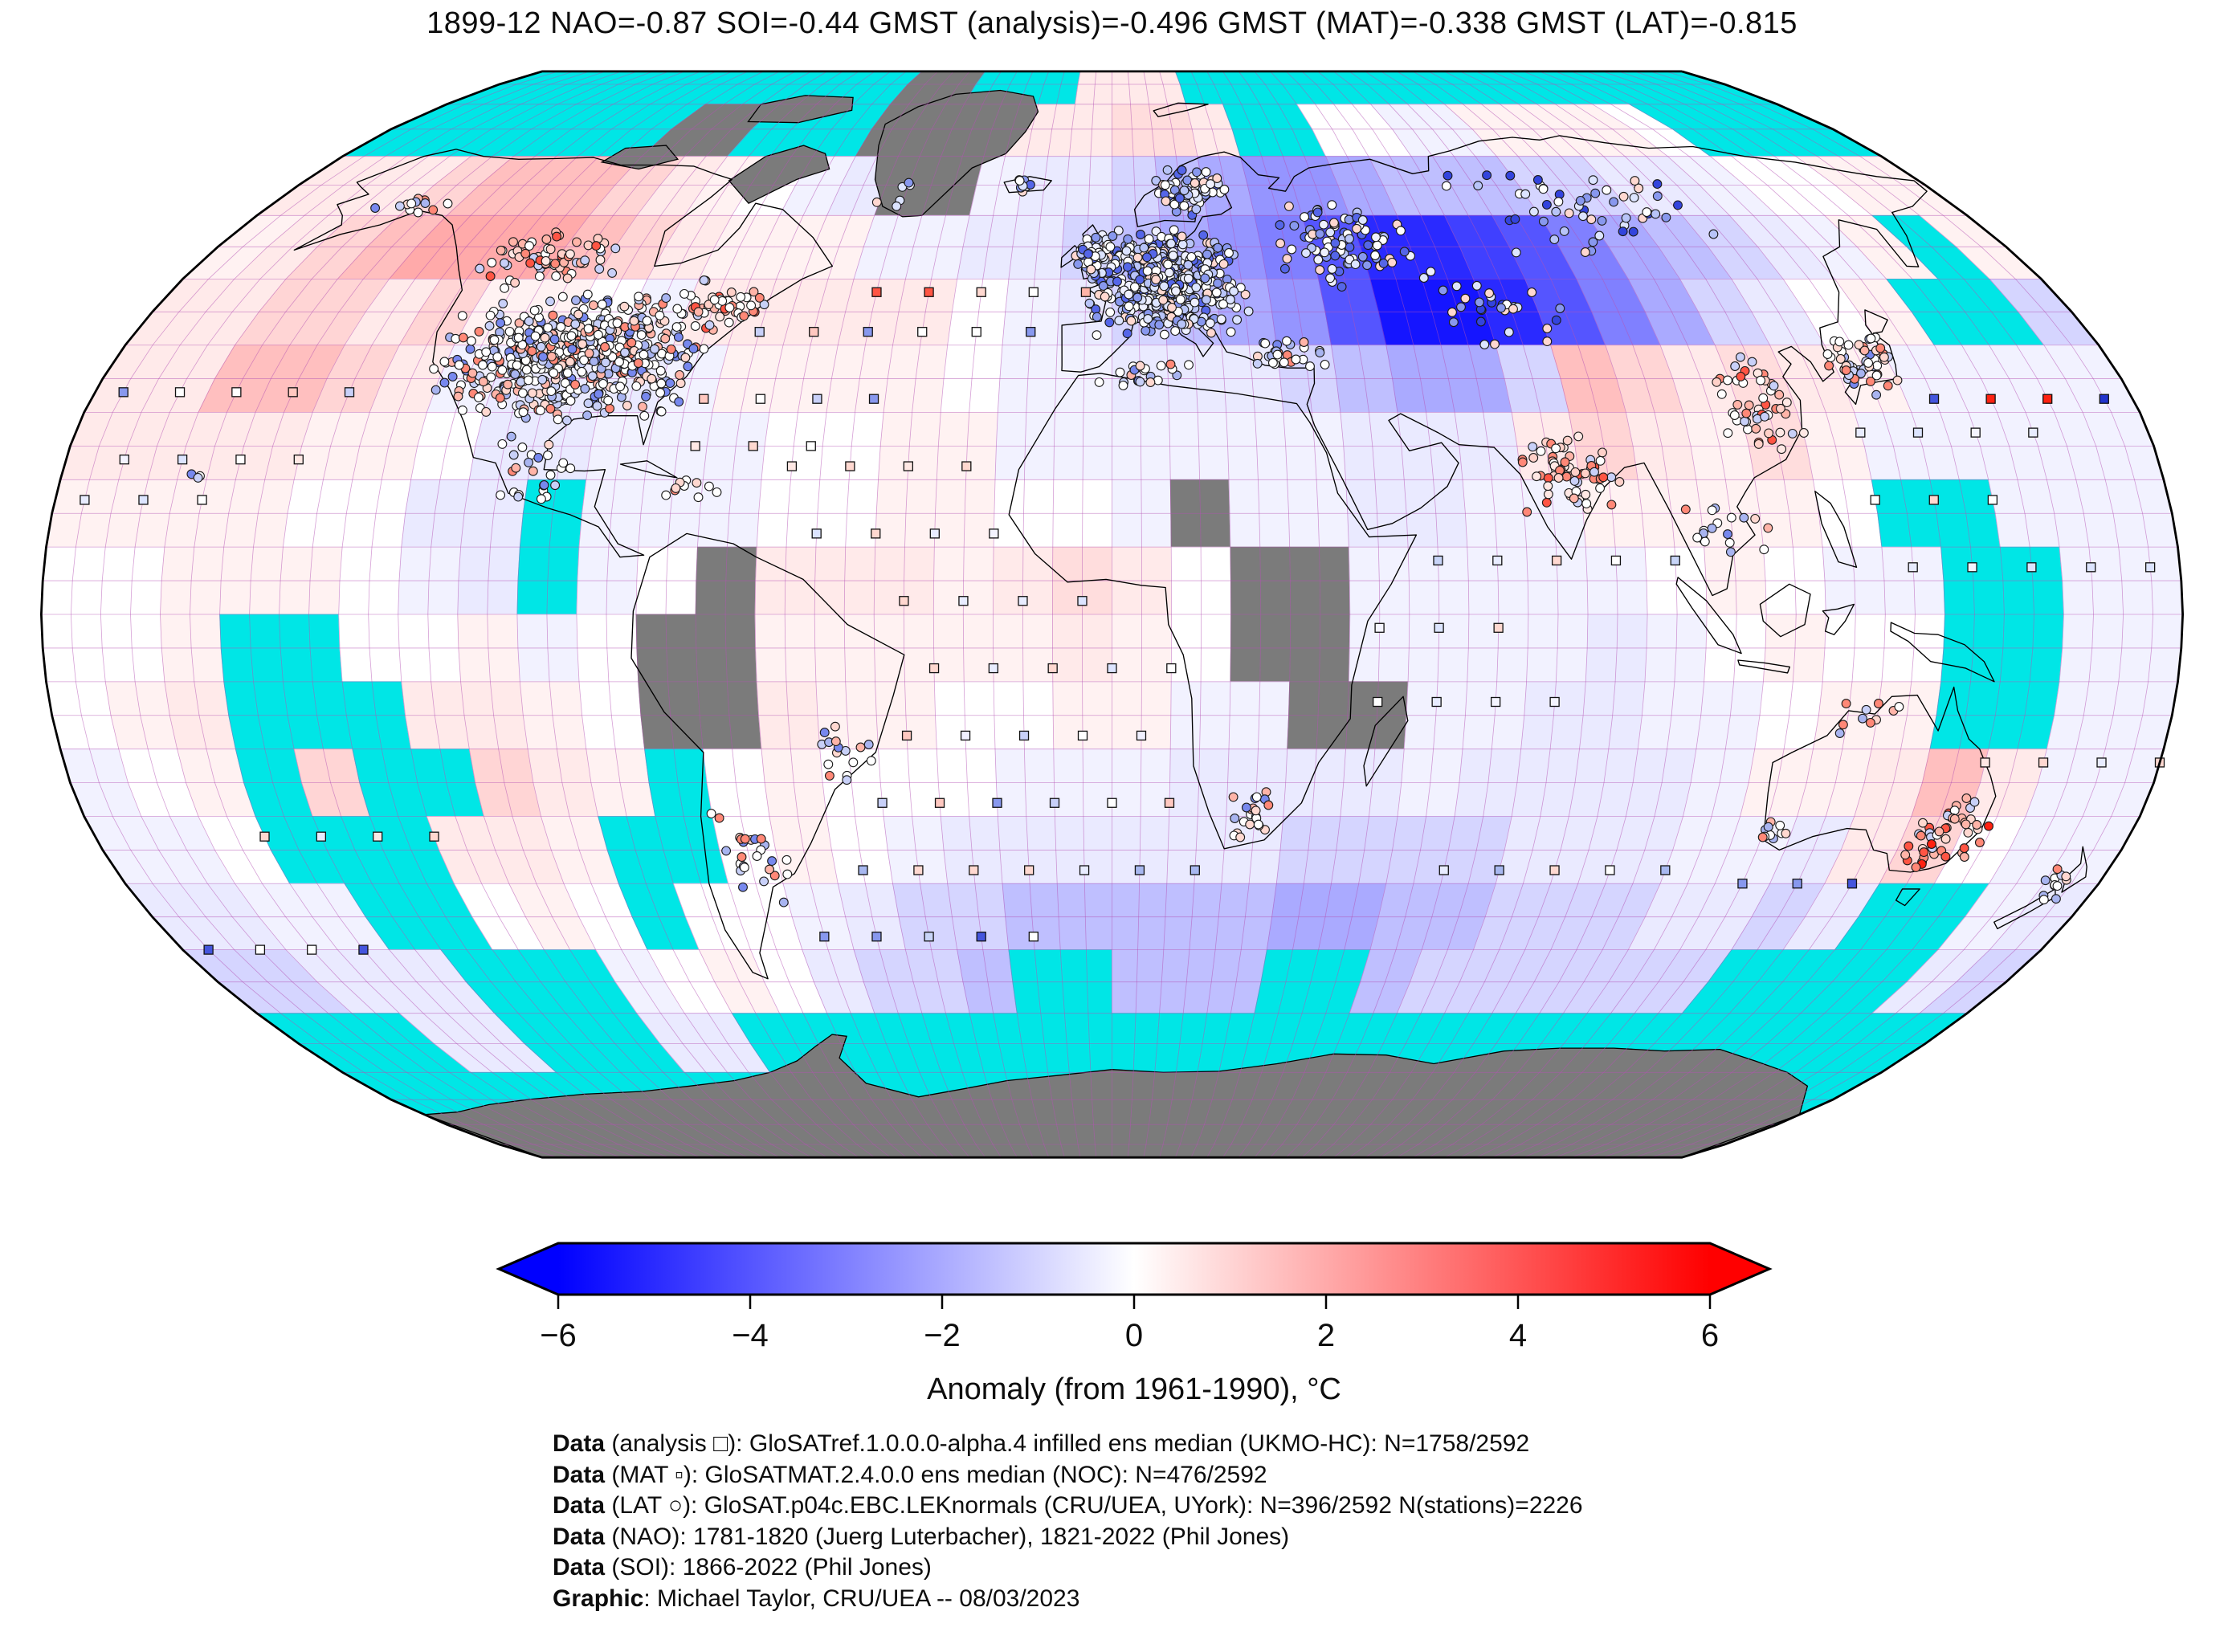 The height and width of the screenshot is (1652, 2224). Describe the element at coordinates (1879, 779) in the screenshot. I see `coastline-australia` at that location.